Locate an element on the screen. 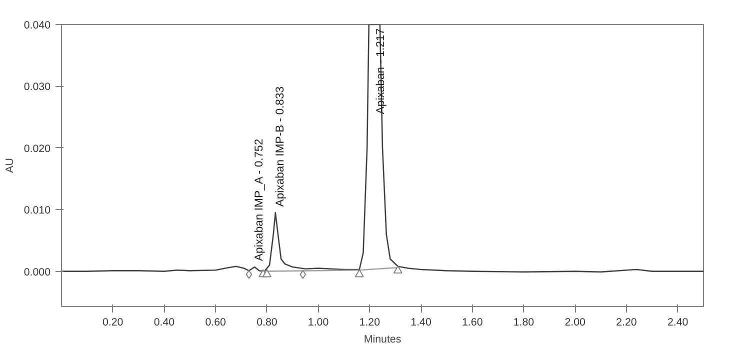 The height and width of the screenshot is (348, 731). annotation: Apixaban IMP-B - 0.833 is located at coordinates (280, 146).